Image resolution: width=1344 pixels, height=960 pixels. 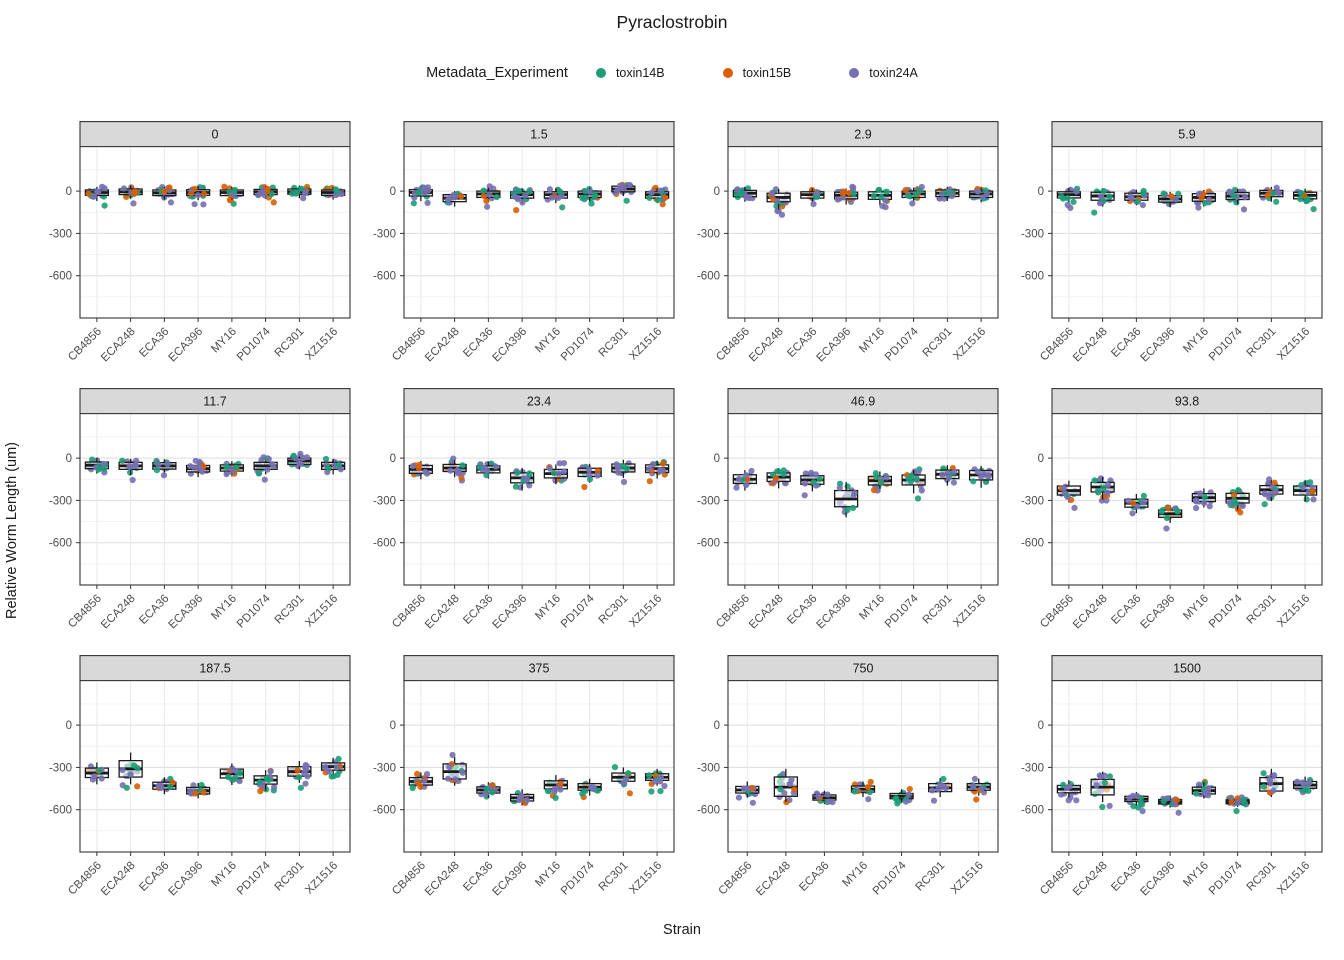 What do you see at coordinates (12, 530) in the screenshot?
I see `y-axis-title: Relative Worm Length (um)` at bounding box center [12, 530].